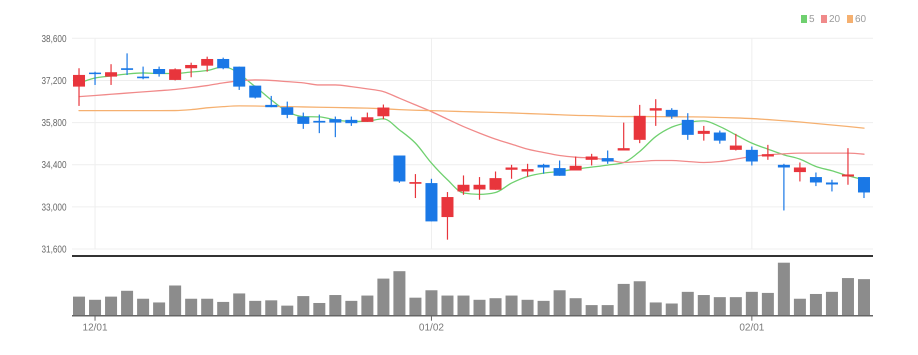 The image size is (918, 355). I want to click on y-tick-label: 38,600, so click(54, 38).